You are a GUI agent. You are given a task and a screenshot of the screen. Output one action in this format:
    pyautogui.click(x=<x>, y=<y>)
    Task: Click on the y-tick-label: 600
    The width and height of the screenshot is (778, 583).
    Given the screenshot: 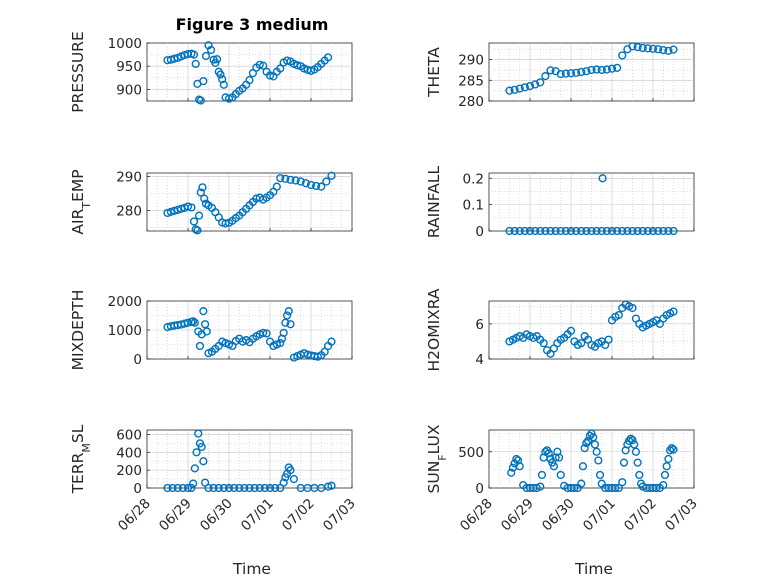 What is the action you would take?
    pyautogui.click(x=129, y=435)
    